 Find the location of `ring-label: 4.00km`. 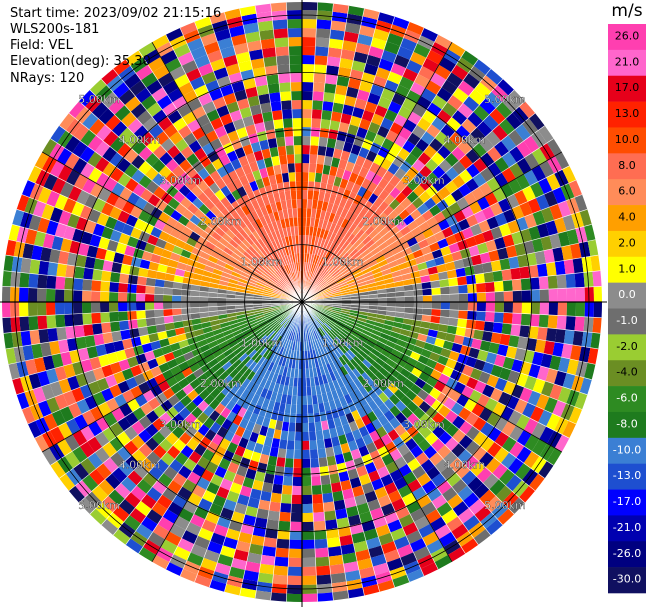

ring-label: 4.00km is located at coordinates (465, 464).